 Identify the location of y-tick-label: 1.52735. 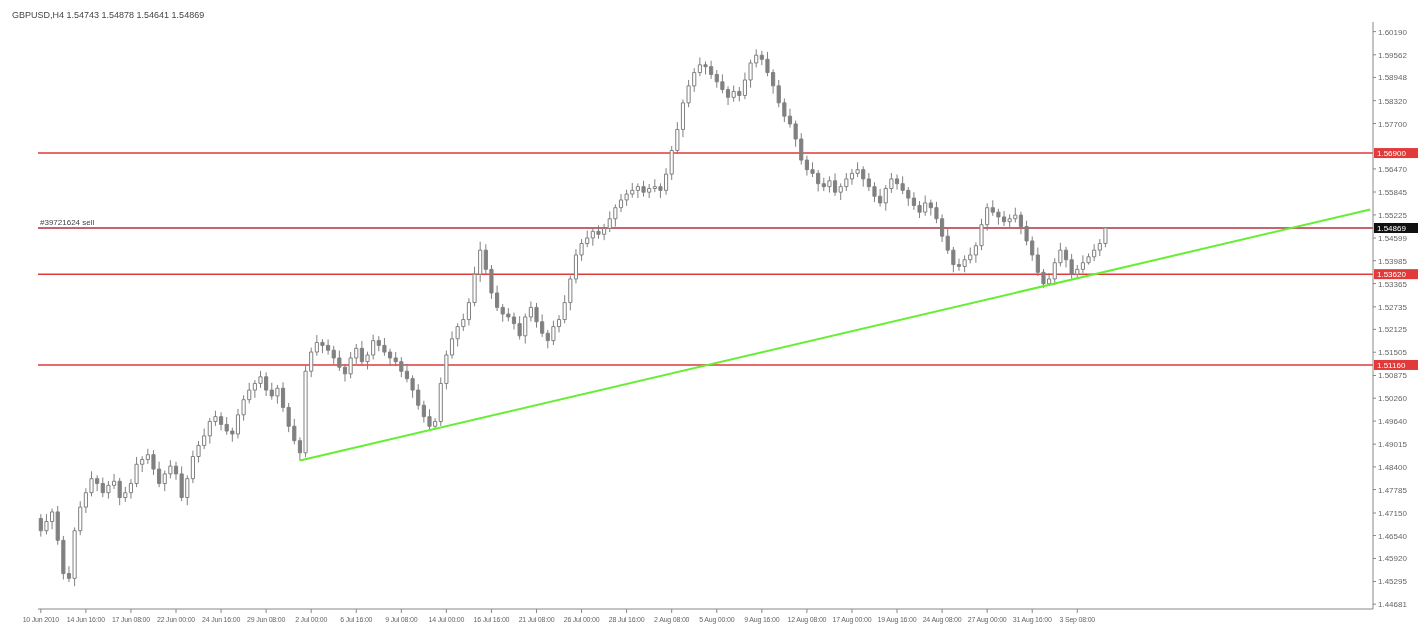
(1393, 307).